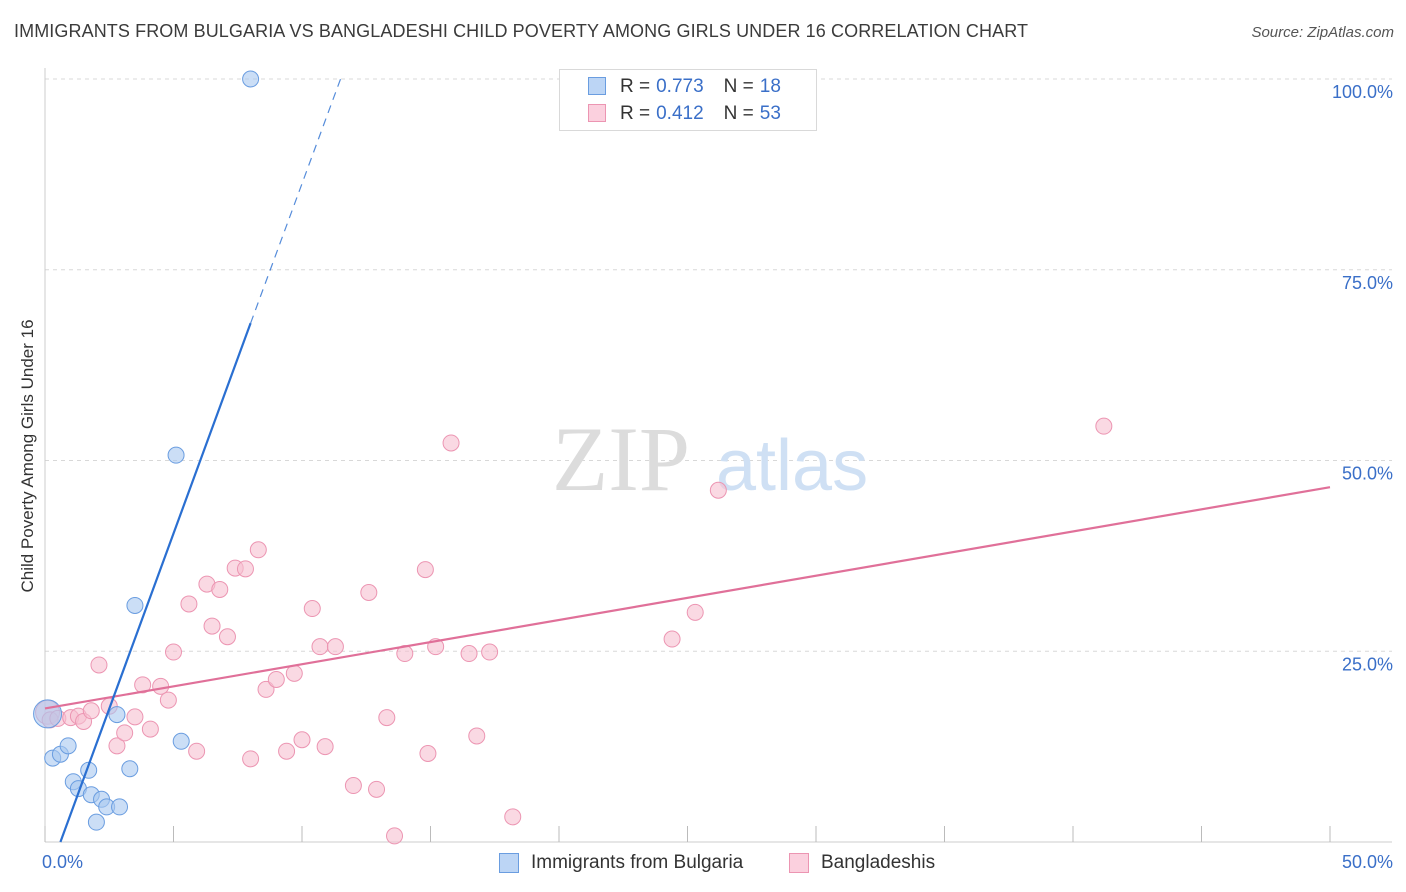 This screenshot has width=1406, height=892. Describe the element at coordinates (1367, 862) in the screenshot. I see `x-tick-label: 50.0%` at that location.